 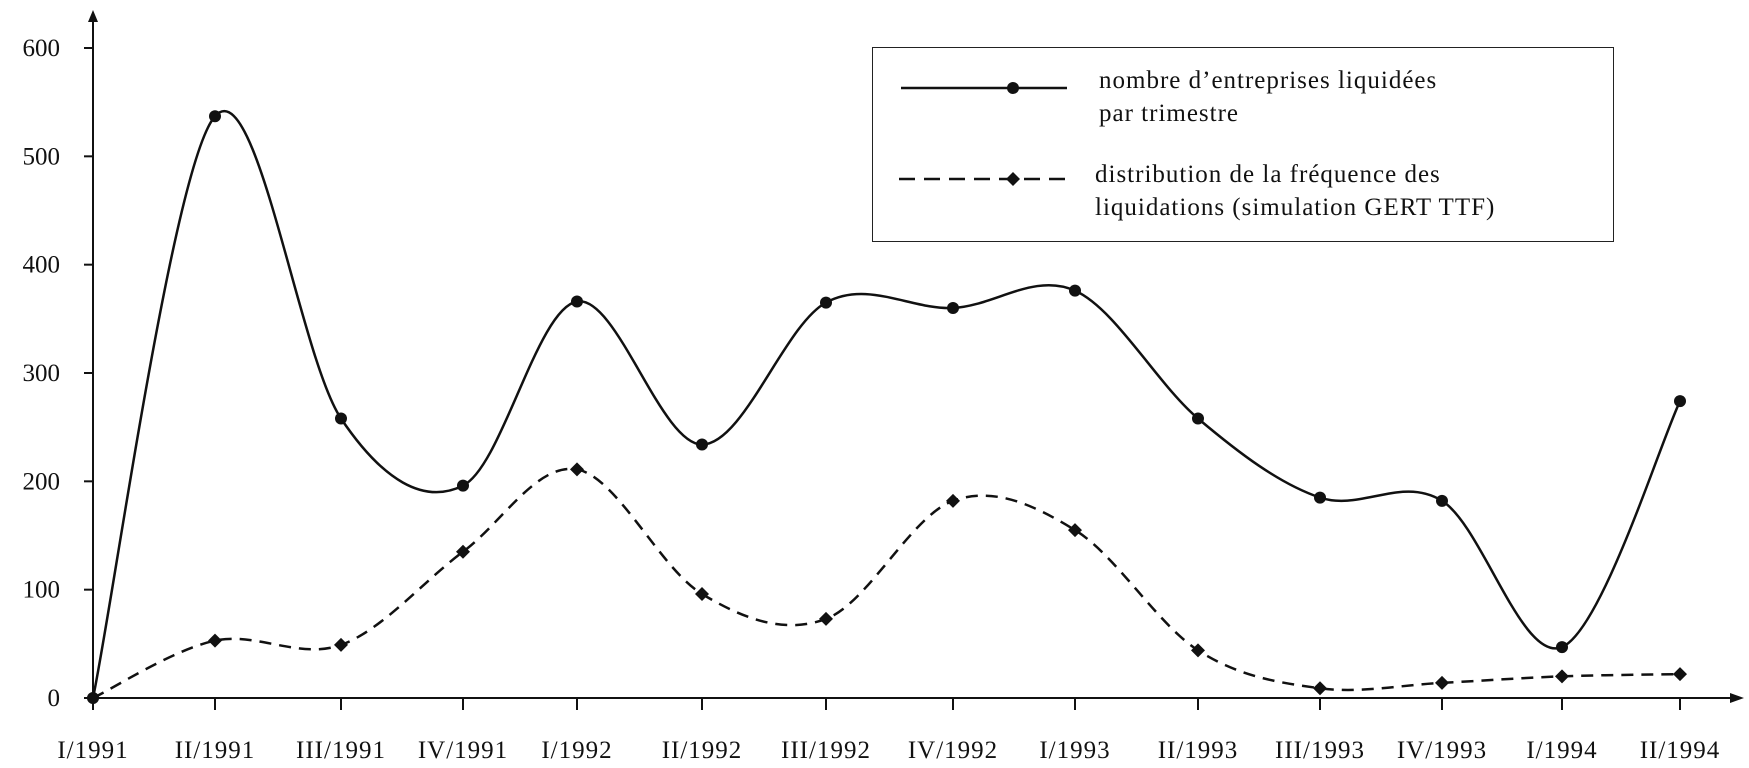 I want to click on x-tick-label: II/1994, so click(x=1680, y=750).